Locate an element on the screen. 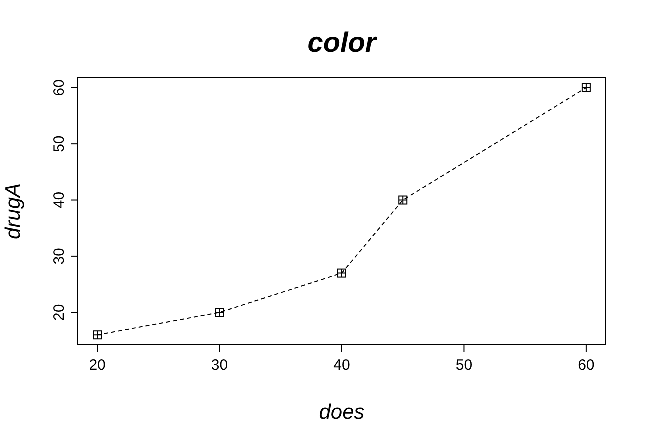 This screenshot has width=646, height=444. y-axis-title: drugA is located at coordinates (13, 211).